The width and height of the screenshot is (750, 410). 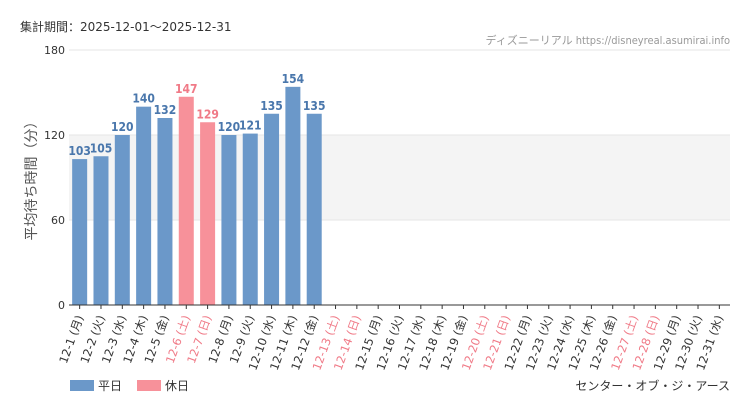 I want to click on period-text: 集計期間：2025-12-01〜2025-12-31, so click(x=125, y=26).